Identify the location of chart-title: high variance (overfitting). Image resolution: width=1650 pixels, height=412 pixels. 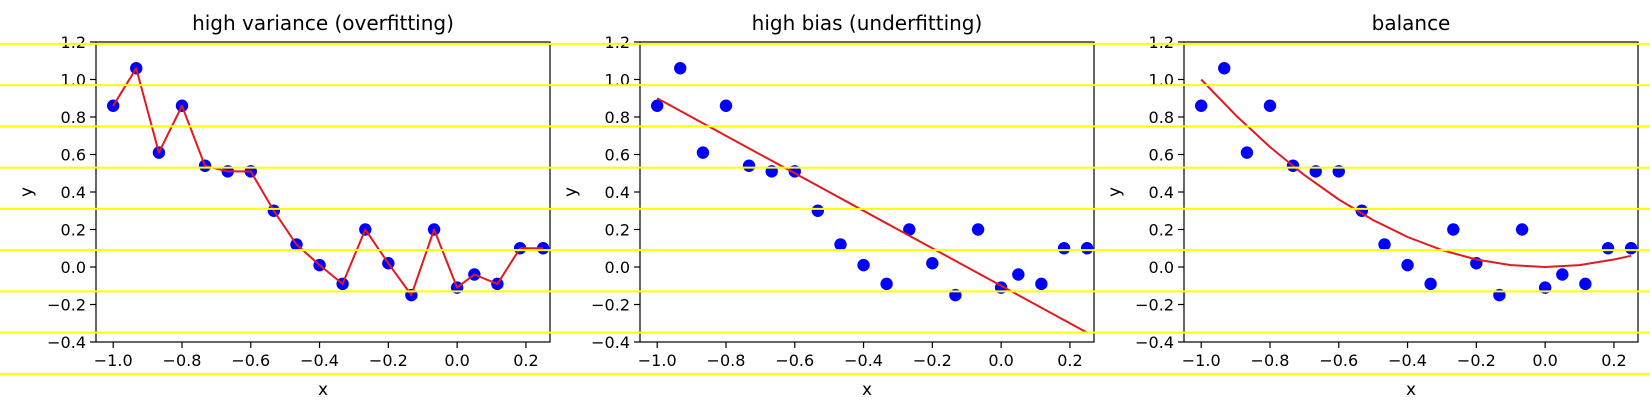
(323, 23).